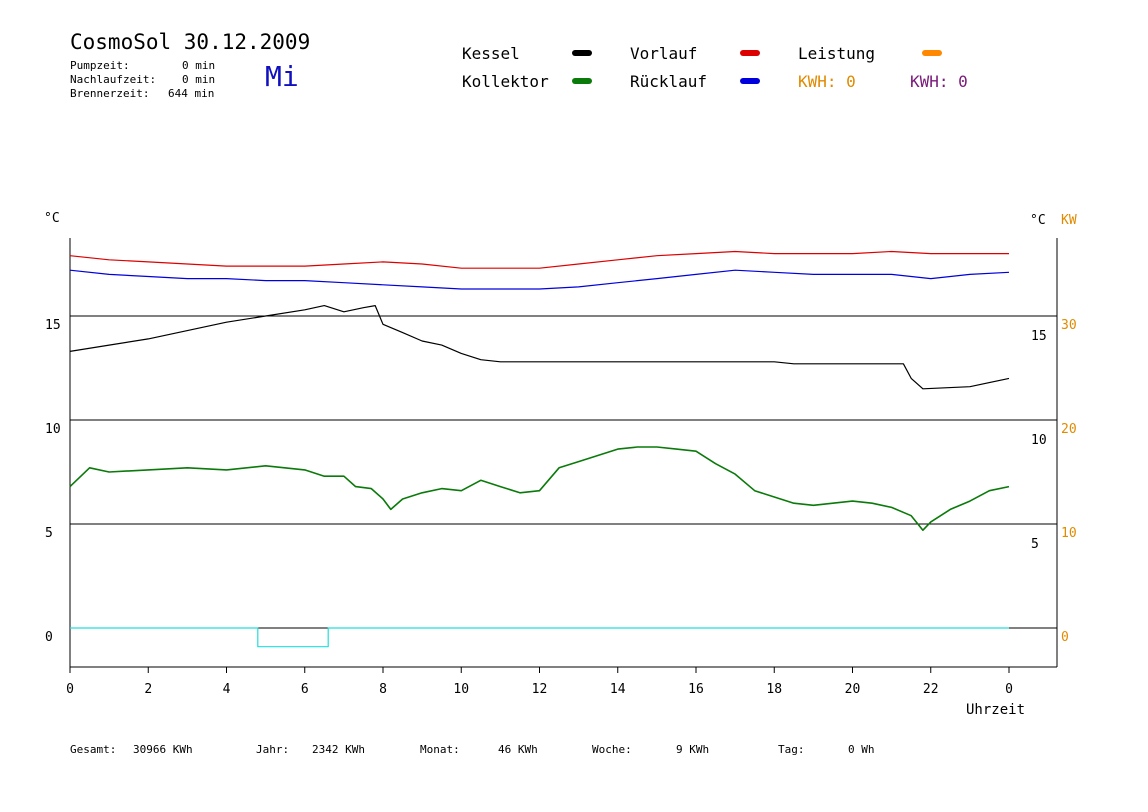 The width and height of the screenshot is (1148, 812). I want to click on x-axis-label: Uhrzeit, so click(996, 710).